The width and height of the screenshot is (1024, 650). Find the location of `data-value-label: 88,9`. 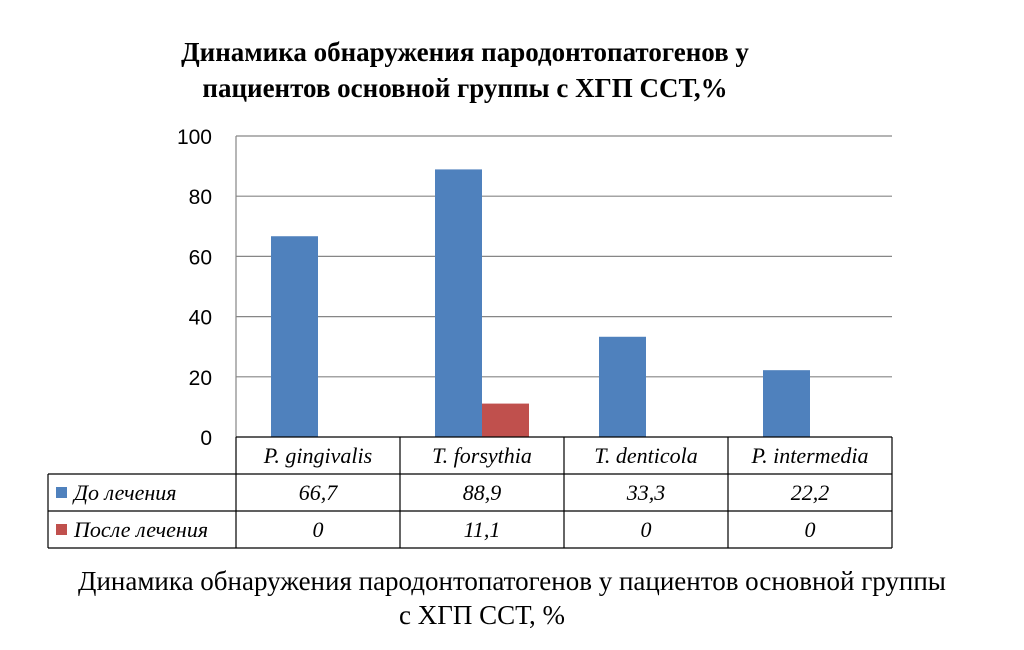

data-value-label: 88,9 is located at coordinates (482, 492).